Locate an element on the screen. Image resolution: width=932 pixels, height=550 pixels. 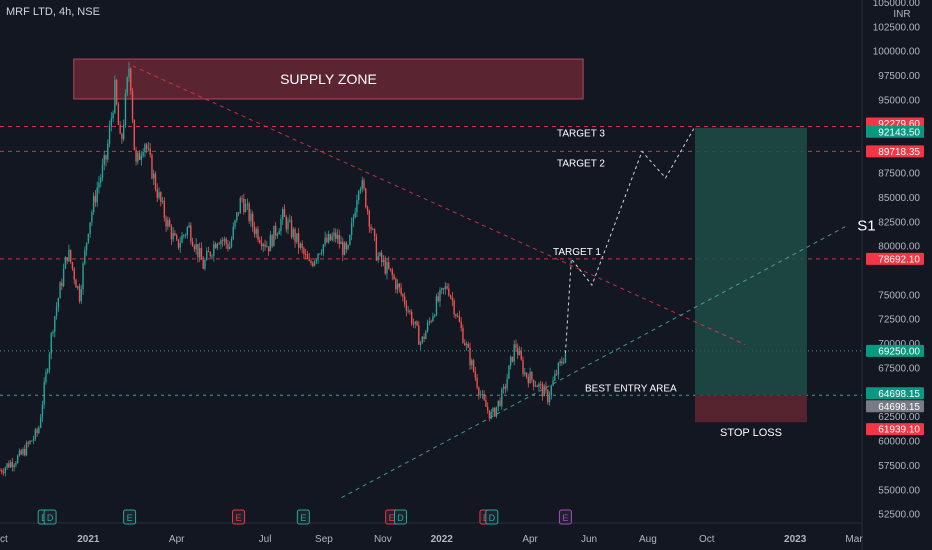
price-badge-label: 92279.60 is located at coordinates (899, 124).